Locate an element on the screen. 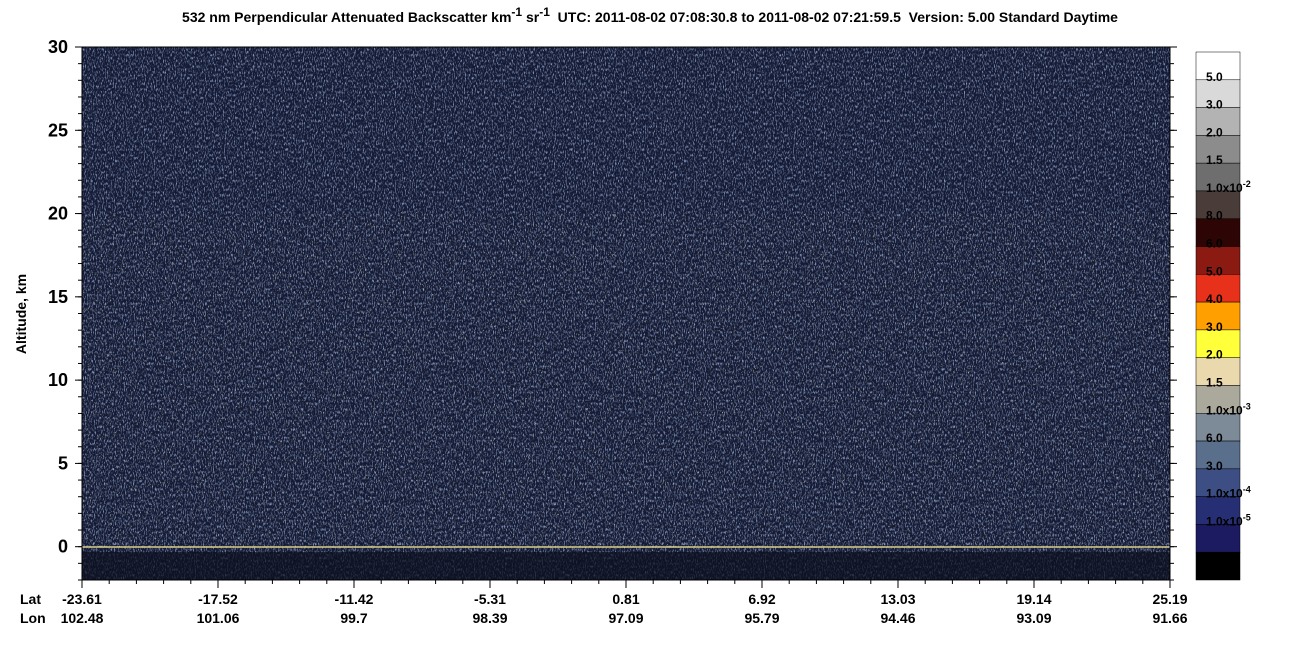  colorbar-label: 1.0x10⁻⁴ is located at coordinates (1228, 493).